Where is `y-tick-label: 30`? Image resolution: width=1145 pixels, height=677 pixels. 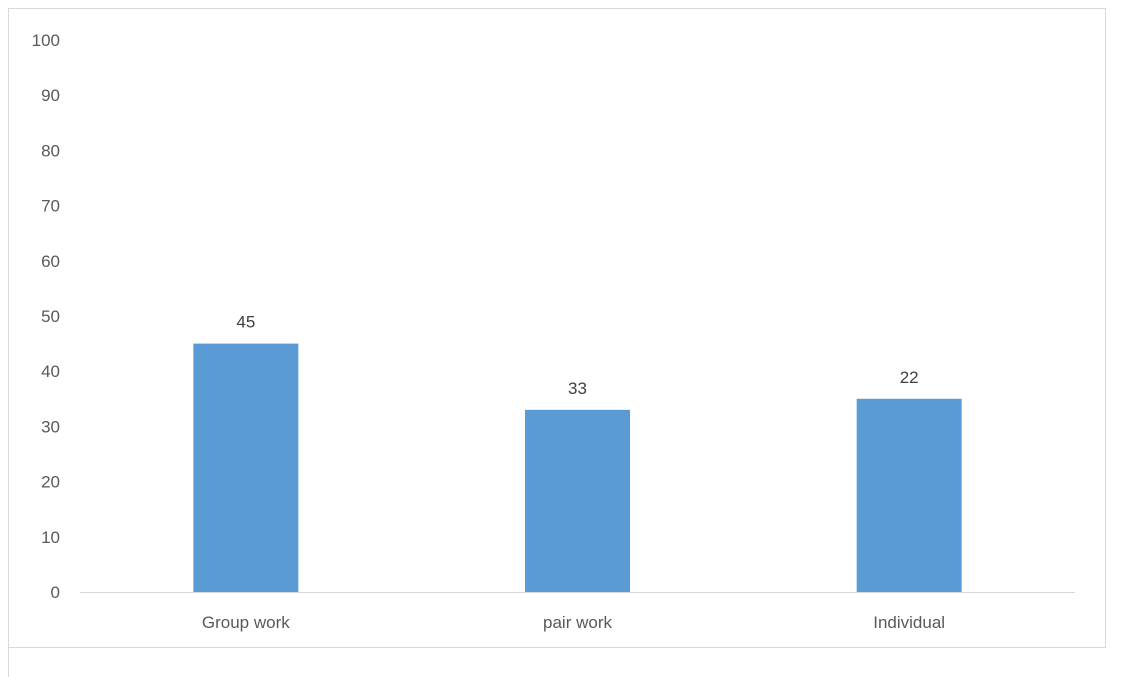
y-tick-label: 30 is located at coordinates (50, 426).